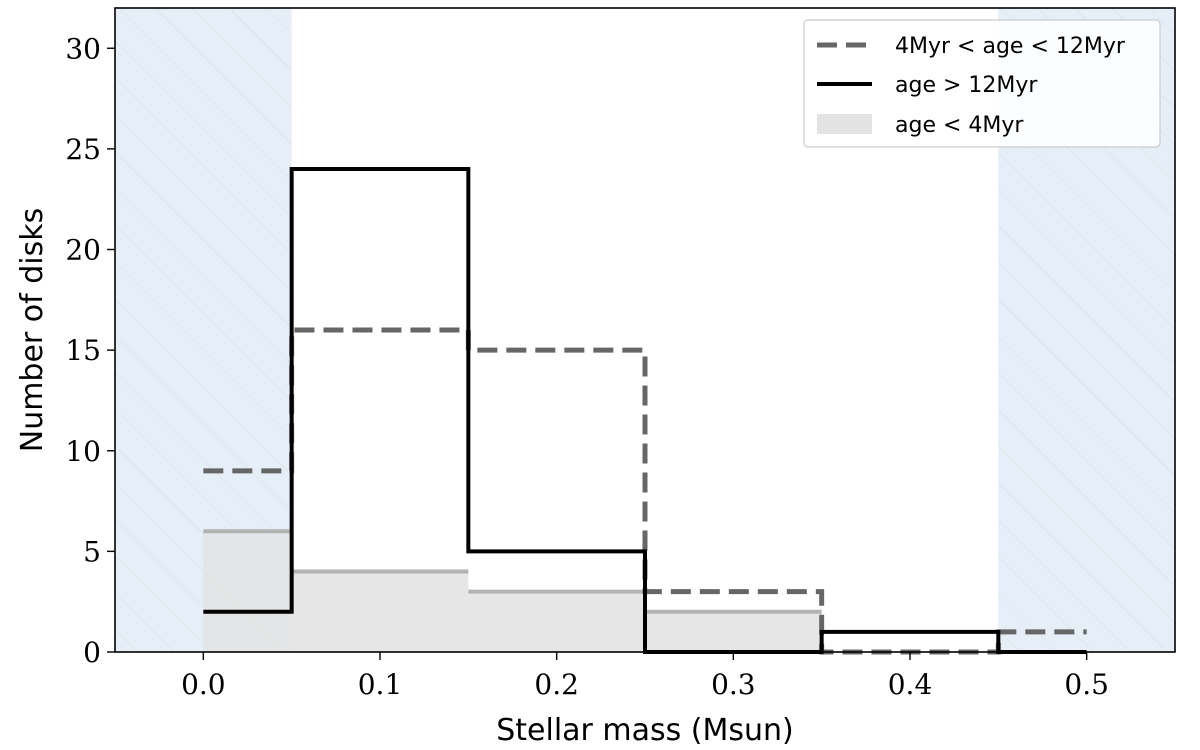 The image size is (1200, 750). I want to click on legend-item-4-12myr: 4Myr < age < 12Myr, so click(971, 46).